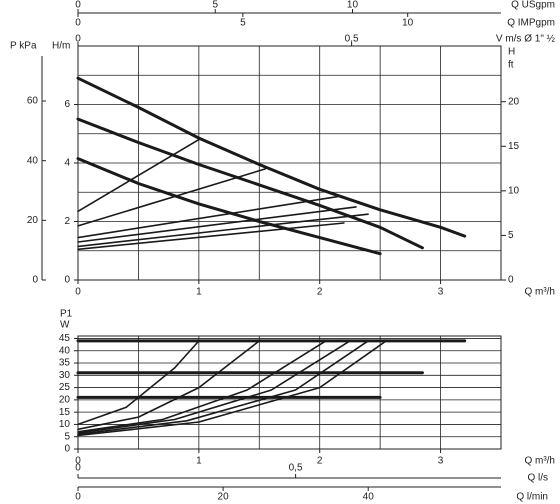 The image size is (560, 504). I want to click on y-tick-label: 35, so click(65, 363).